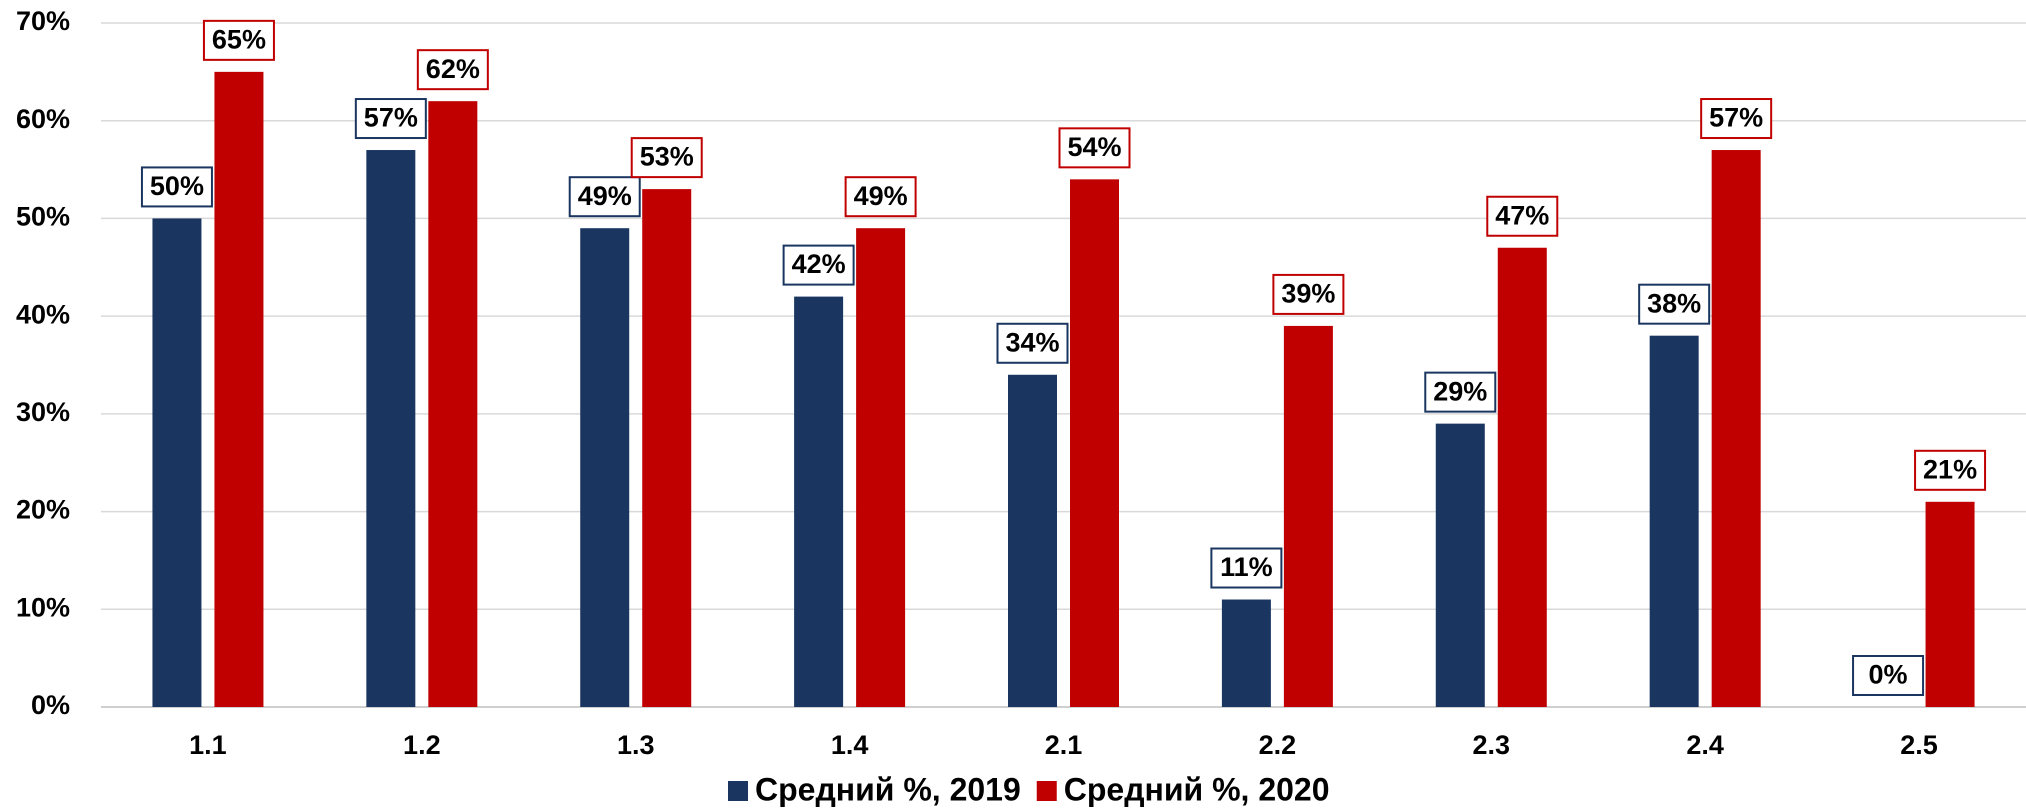 The height and width of the screenshot is (809, 2026). Describe the element at coordinates (1197, 789) in the screenshot. I see `legend-label: Средний %, 2020` at that location.